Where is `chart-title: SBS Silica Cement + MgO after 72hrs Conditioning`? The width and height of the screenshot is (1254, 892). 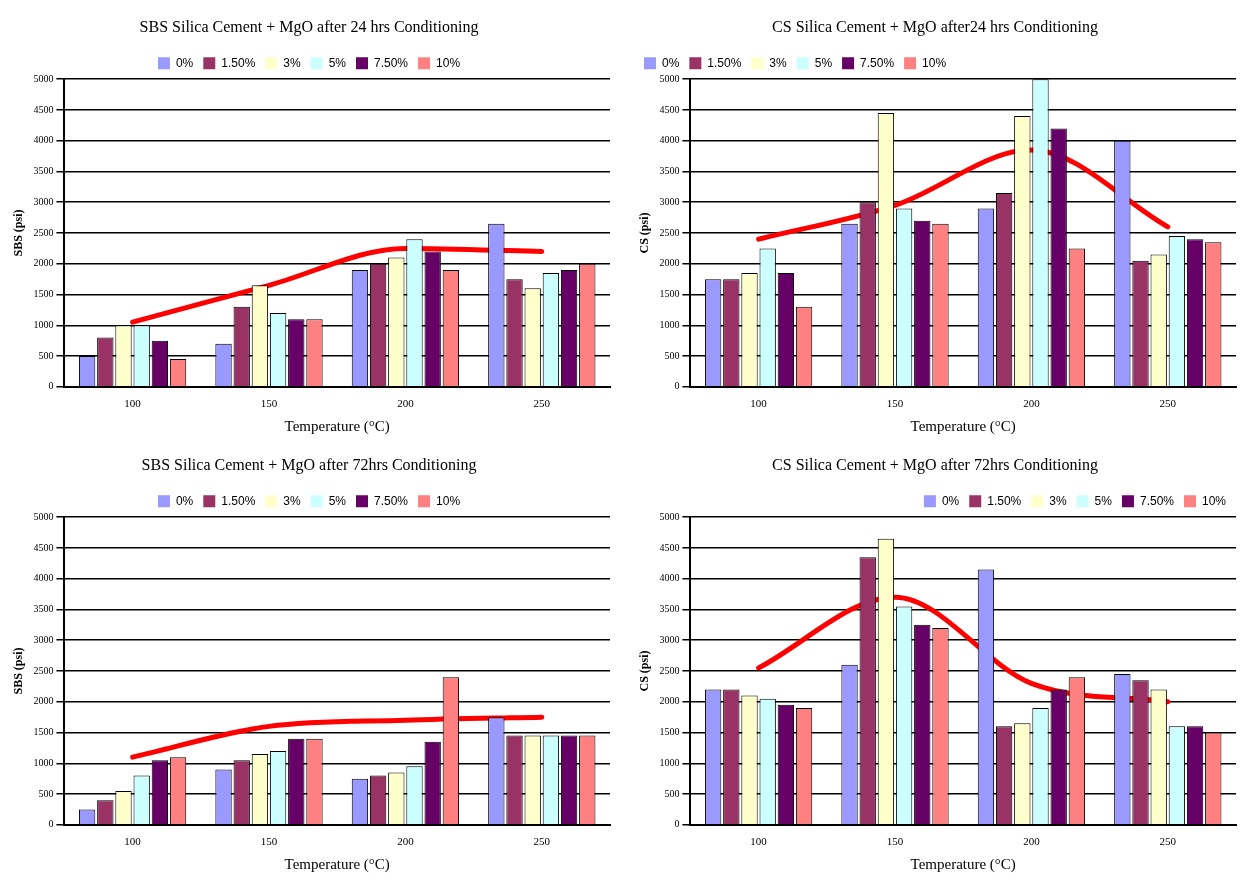 chart-title: SBS Silica Cement + MgO after 72hrs Conditioning is located at coordinates (309, 464).